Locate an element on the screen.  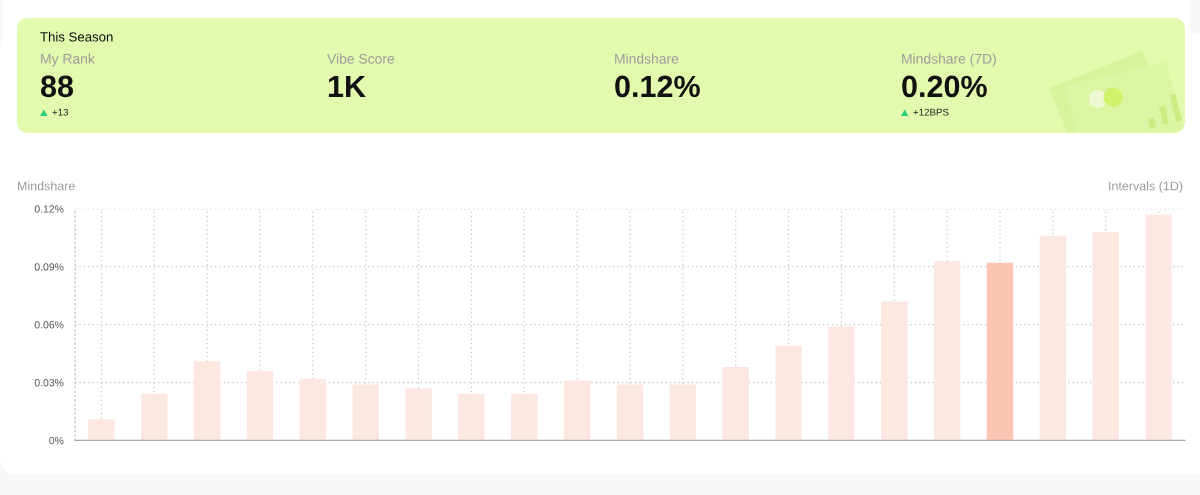
category-label: Mindshare (7D) is located at coordinates (949, 60).